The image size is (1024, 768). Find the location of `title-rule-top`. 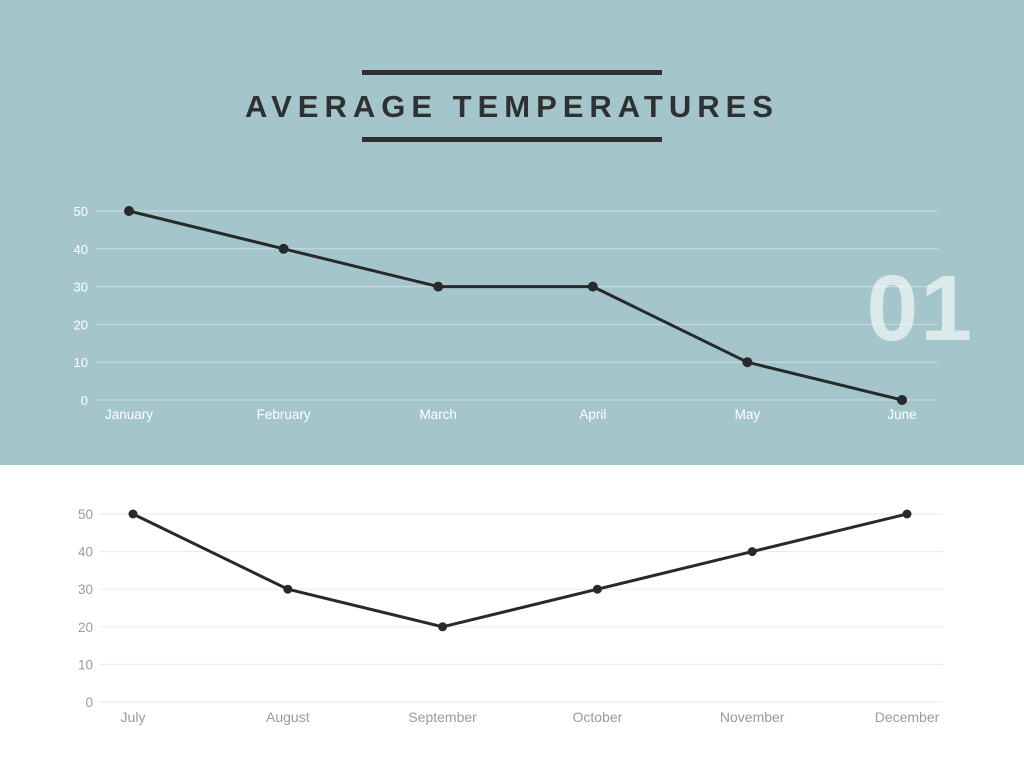

title-rule-top is located at coordinates (512, 72).